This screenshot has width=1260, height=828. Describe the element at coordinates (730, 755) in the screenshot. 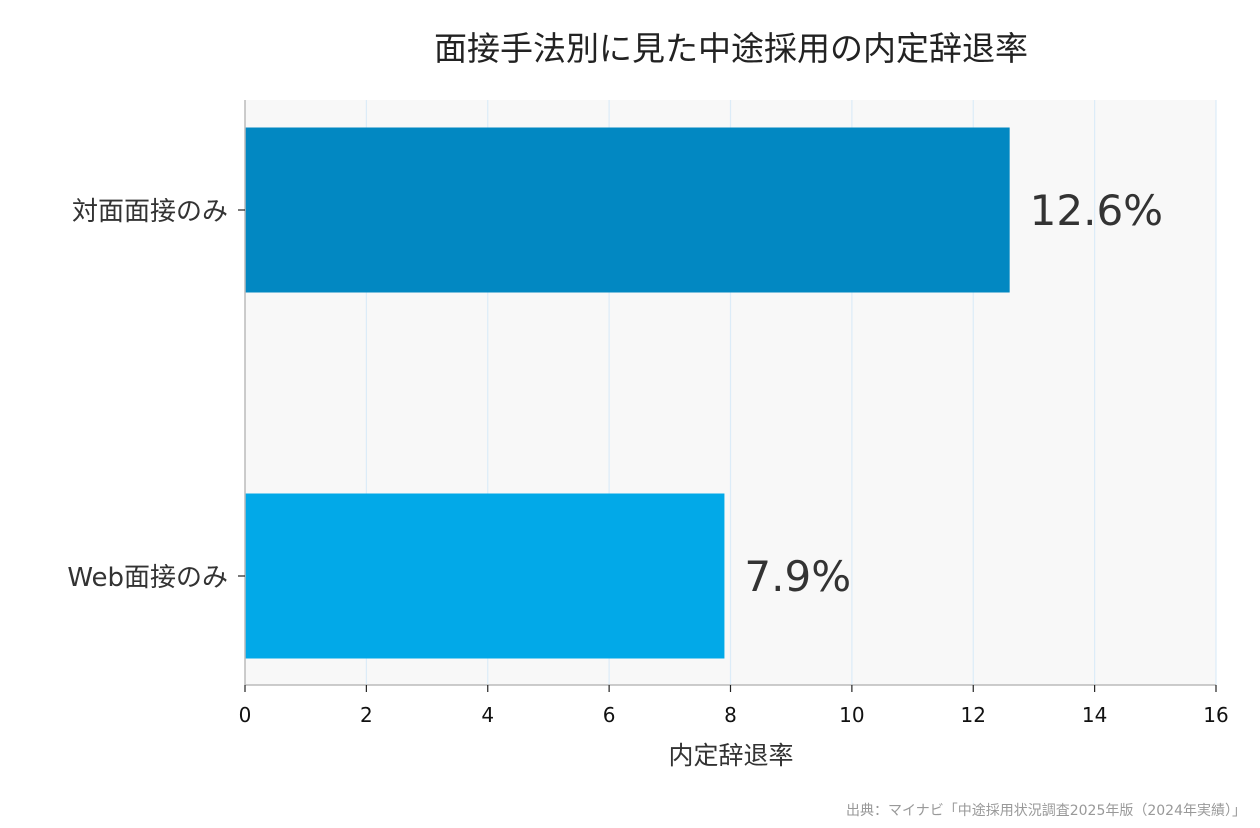

I see `x-axis-label: 内定辞退率` at that location.